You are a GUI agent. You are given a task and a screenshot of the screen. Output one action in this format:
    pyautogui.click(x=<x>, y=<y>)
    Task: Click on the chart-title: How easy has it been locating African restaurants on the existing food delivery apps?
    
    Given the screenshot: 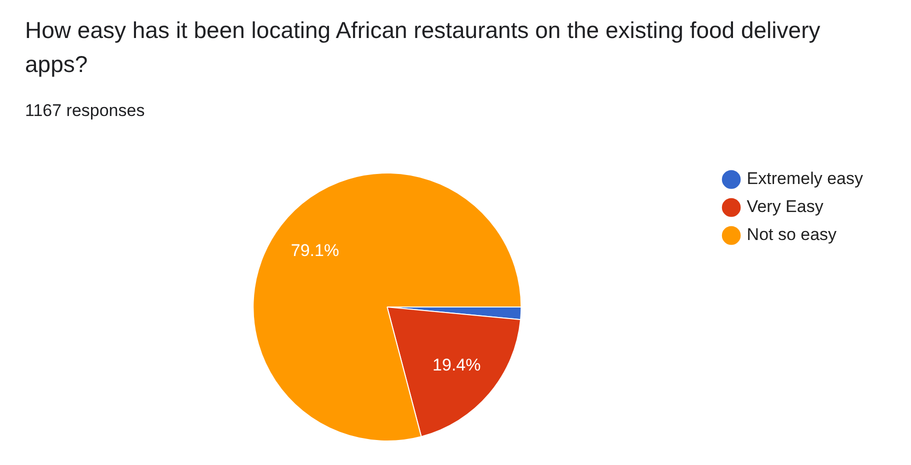 What is the action you would take?
    pyautogui.click(x=423, y=47)
    